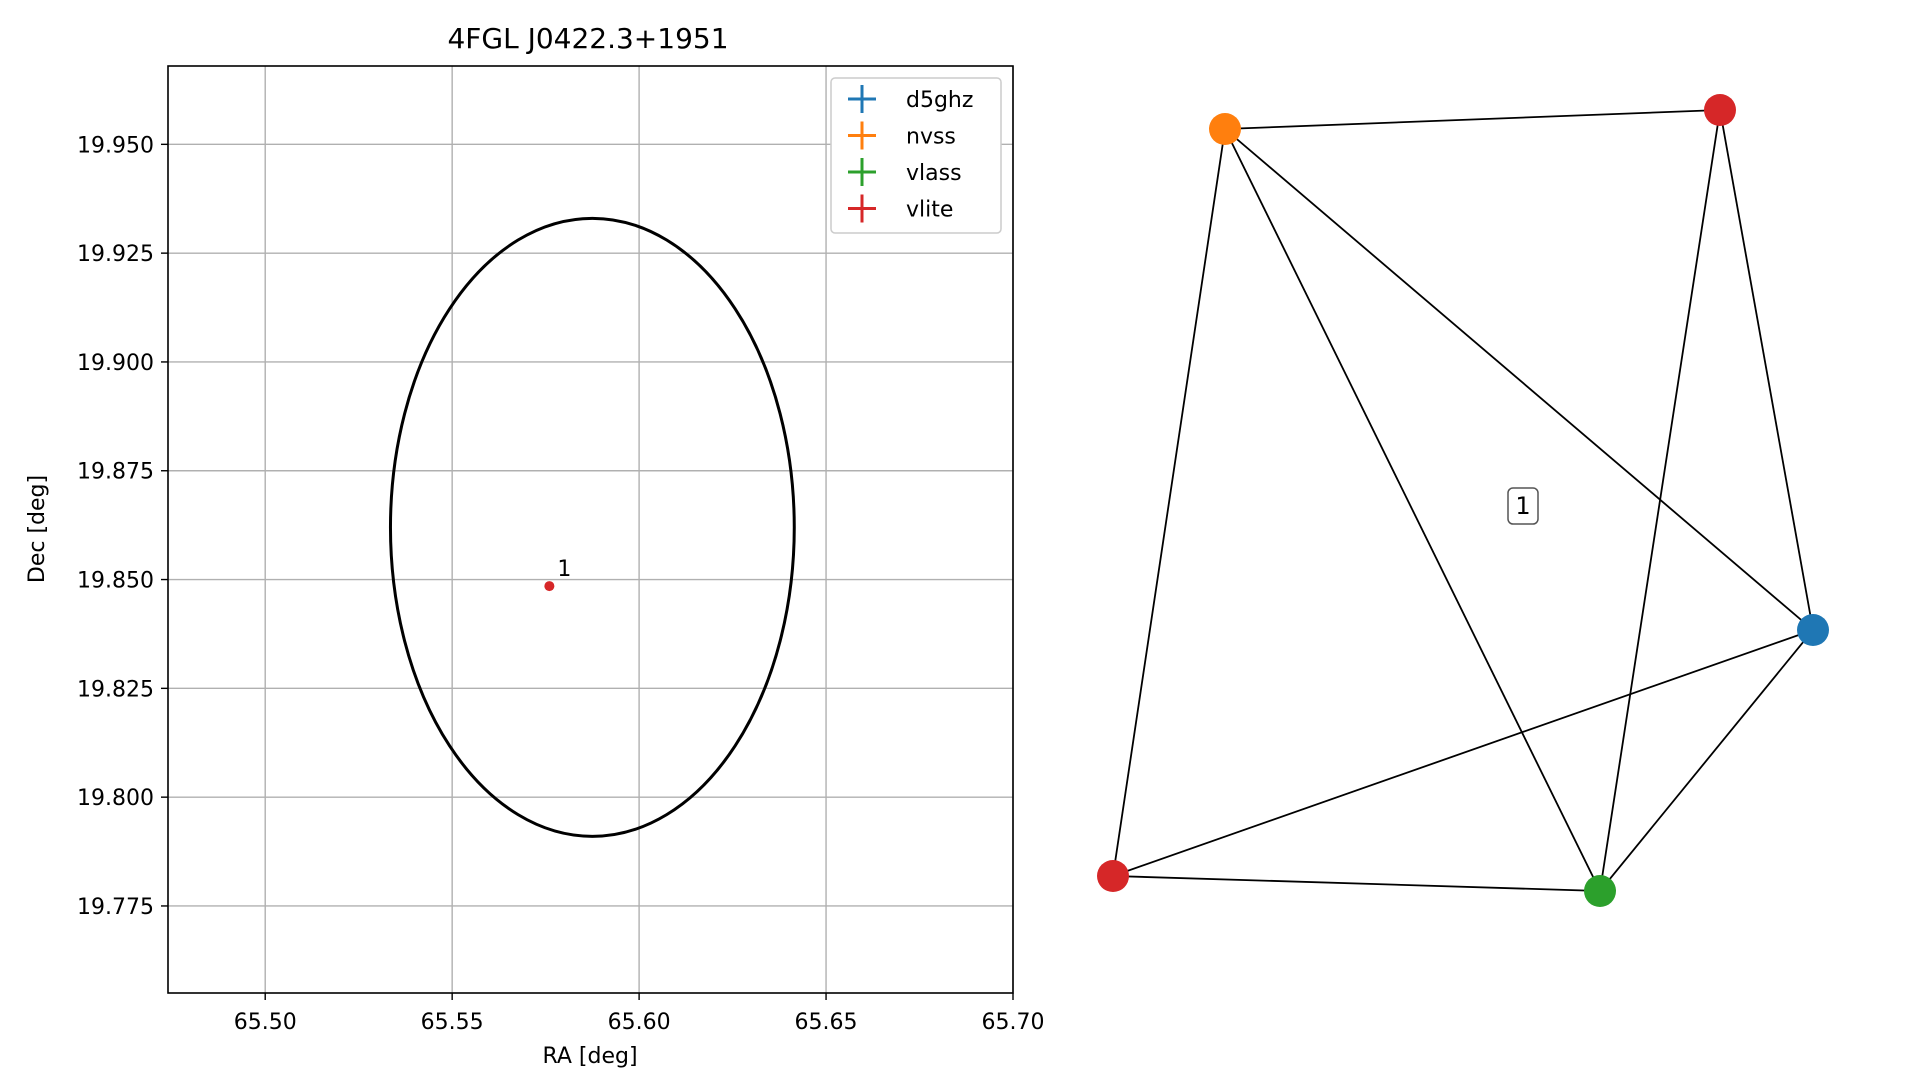 Image resolution: width=1919 pixels, height=1080 pixels. What do you see at coordinates (902, 135) in the screenshot?
I see `legend-item-nvss: nvss` at bounding box center [902, 135].